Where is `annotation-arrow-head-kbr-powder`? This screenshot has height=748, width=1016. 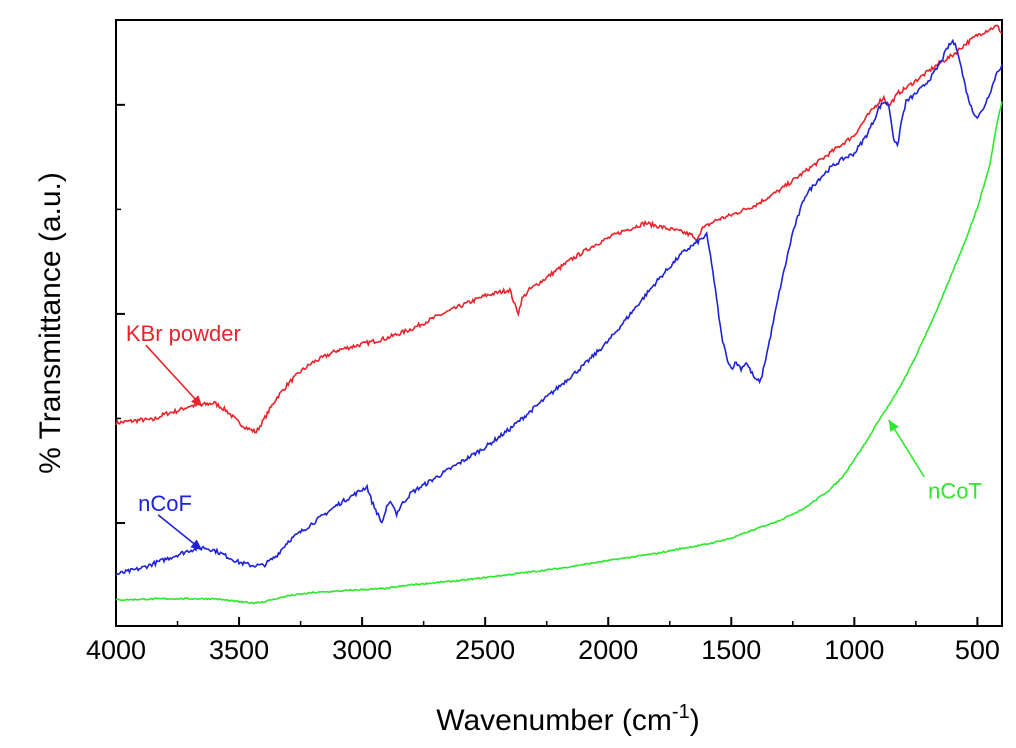 annotation-arrow-head-kbr-powder is located at coordinates (197, 401).